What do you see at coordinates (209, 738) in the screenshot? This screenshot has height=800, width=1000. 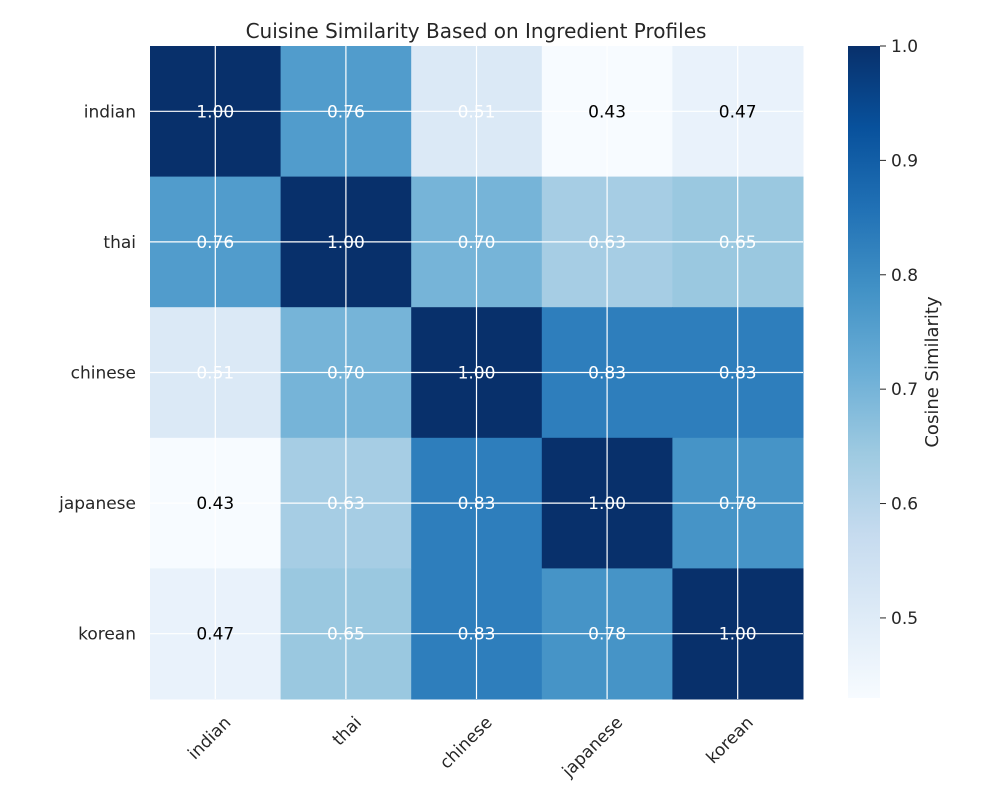 I see `x-tick-label: indian` at bounding box center [209, 738].